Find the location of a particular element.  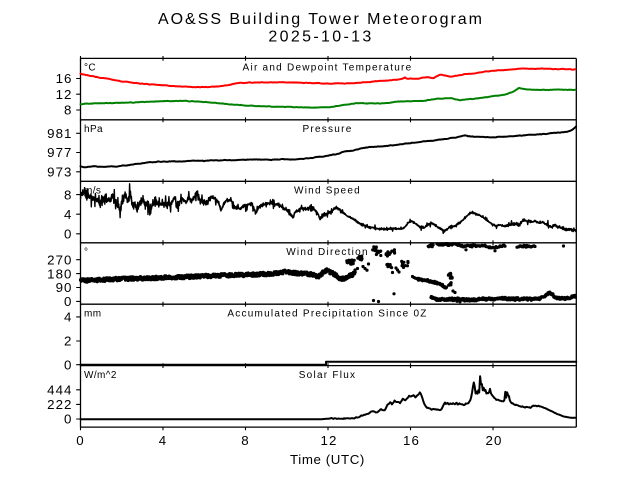

svg-text: °C is located at coordinates (90, 68).